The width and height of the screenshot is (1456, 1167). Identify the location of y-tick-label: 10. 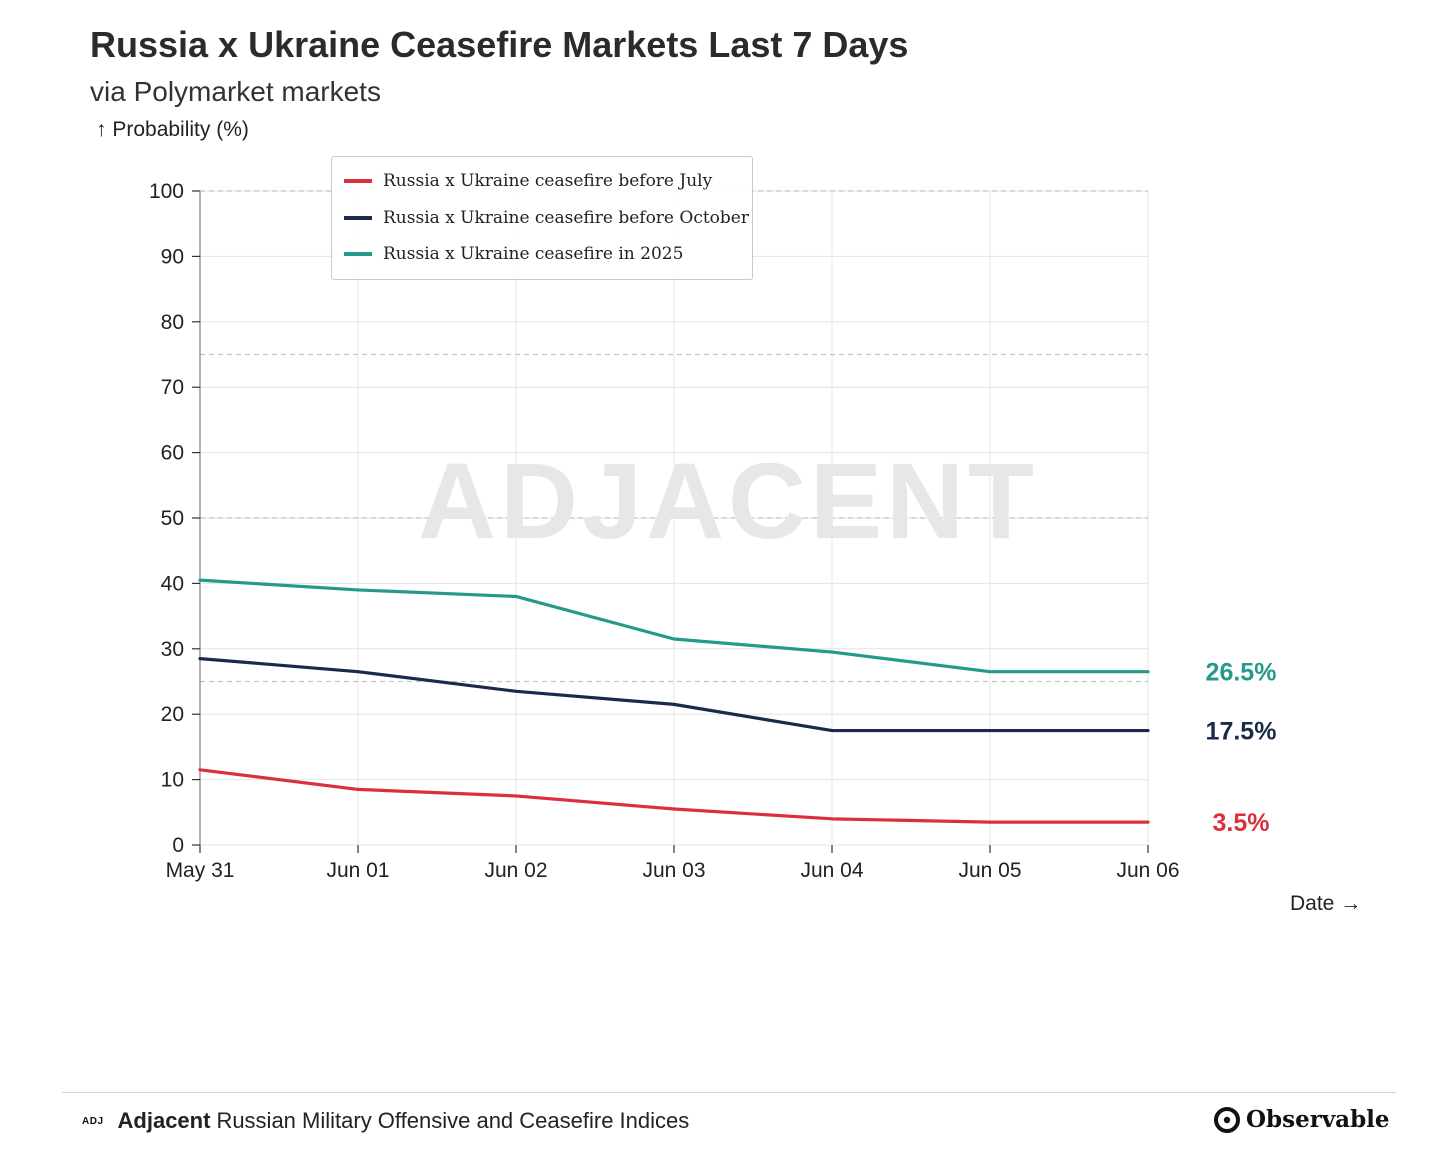
(172, 780).